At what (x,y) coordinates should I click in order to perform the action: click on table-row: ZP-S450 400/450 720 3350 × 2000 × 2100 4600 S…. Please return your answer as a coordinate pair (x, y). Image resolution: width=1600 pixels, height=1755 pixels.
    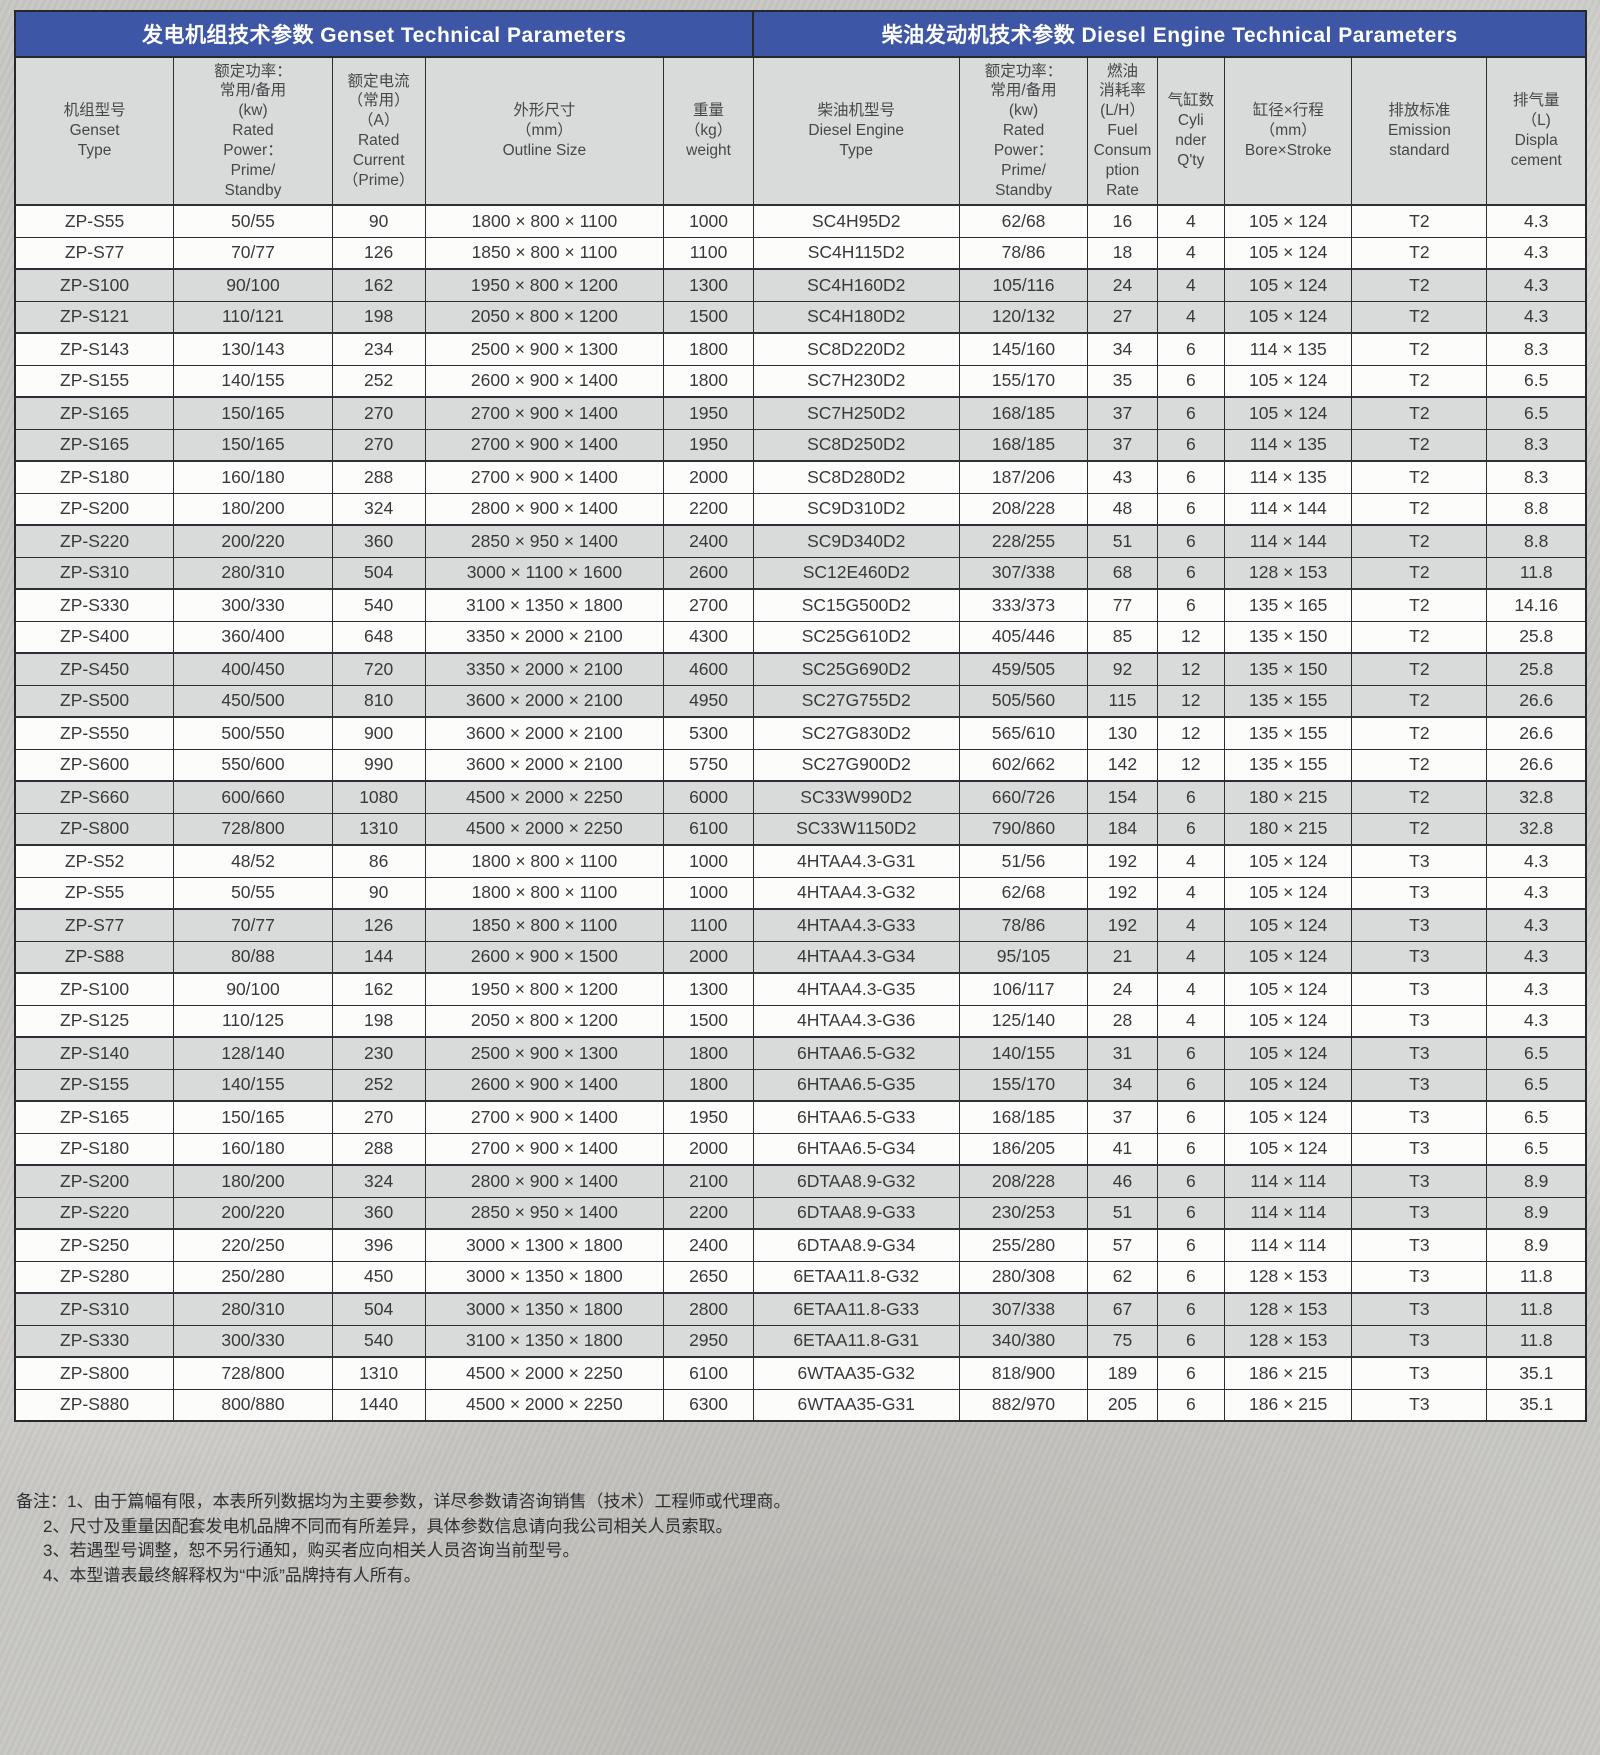
    Looking at the image, I should click on (800, 669).